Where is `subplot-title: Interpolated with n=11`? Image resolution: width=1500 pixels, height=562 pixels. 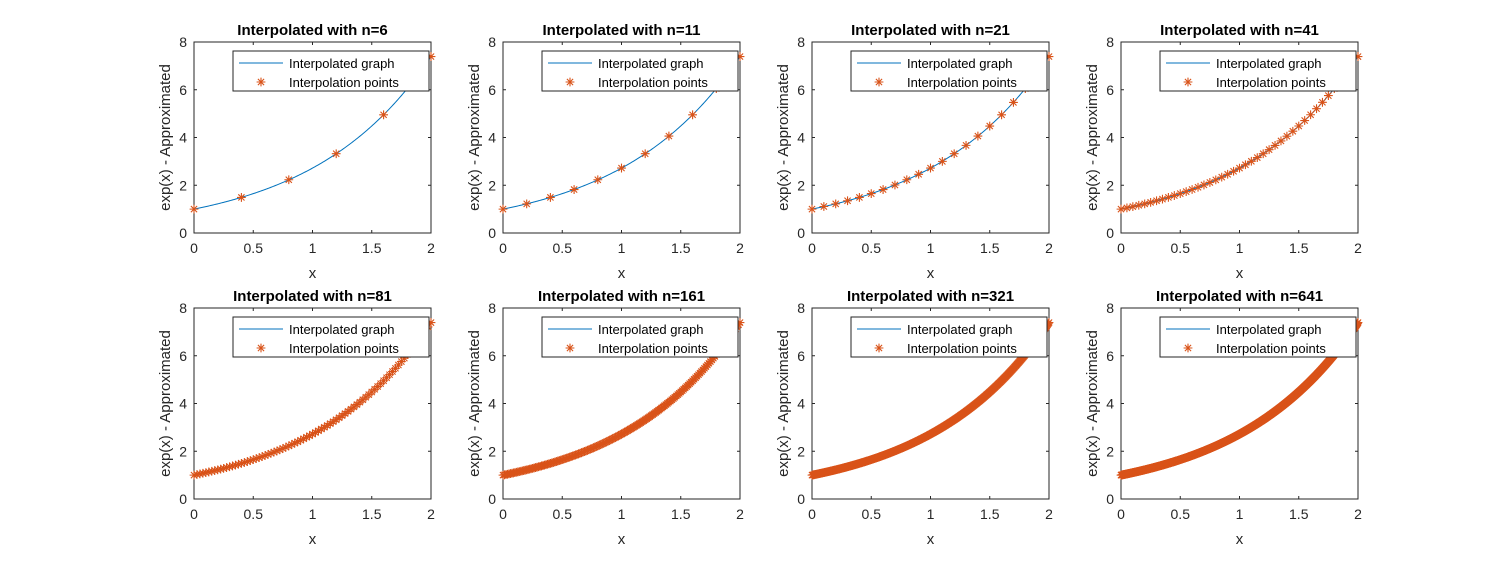 subplot-title: Interpolated with n=11 is located at coordinates (622, 30).